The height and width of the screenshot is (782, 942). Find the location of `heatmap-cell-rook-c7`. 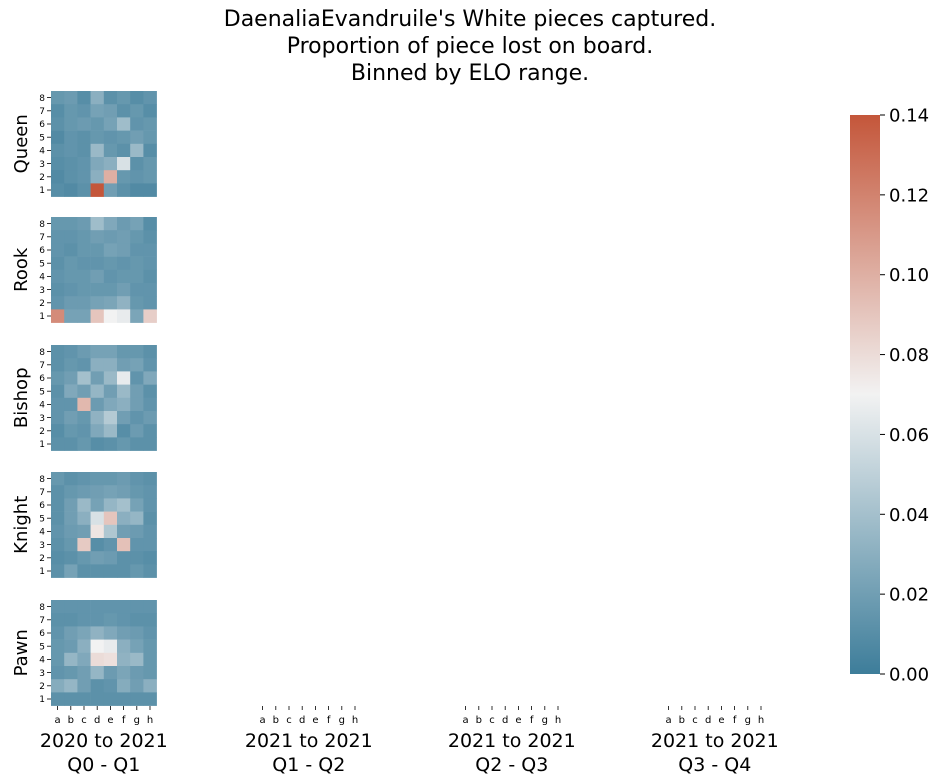

heatmap-cell-rook-c7 is located at coordinates (84, 237).